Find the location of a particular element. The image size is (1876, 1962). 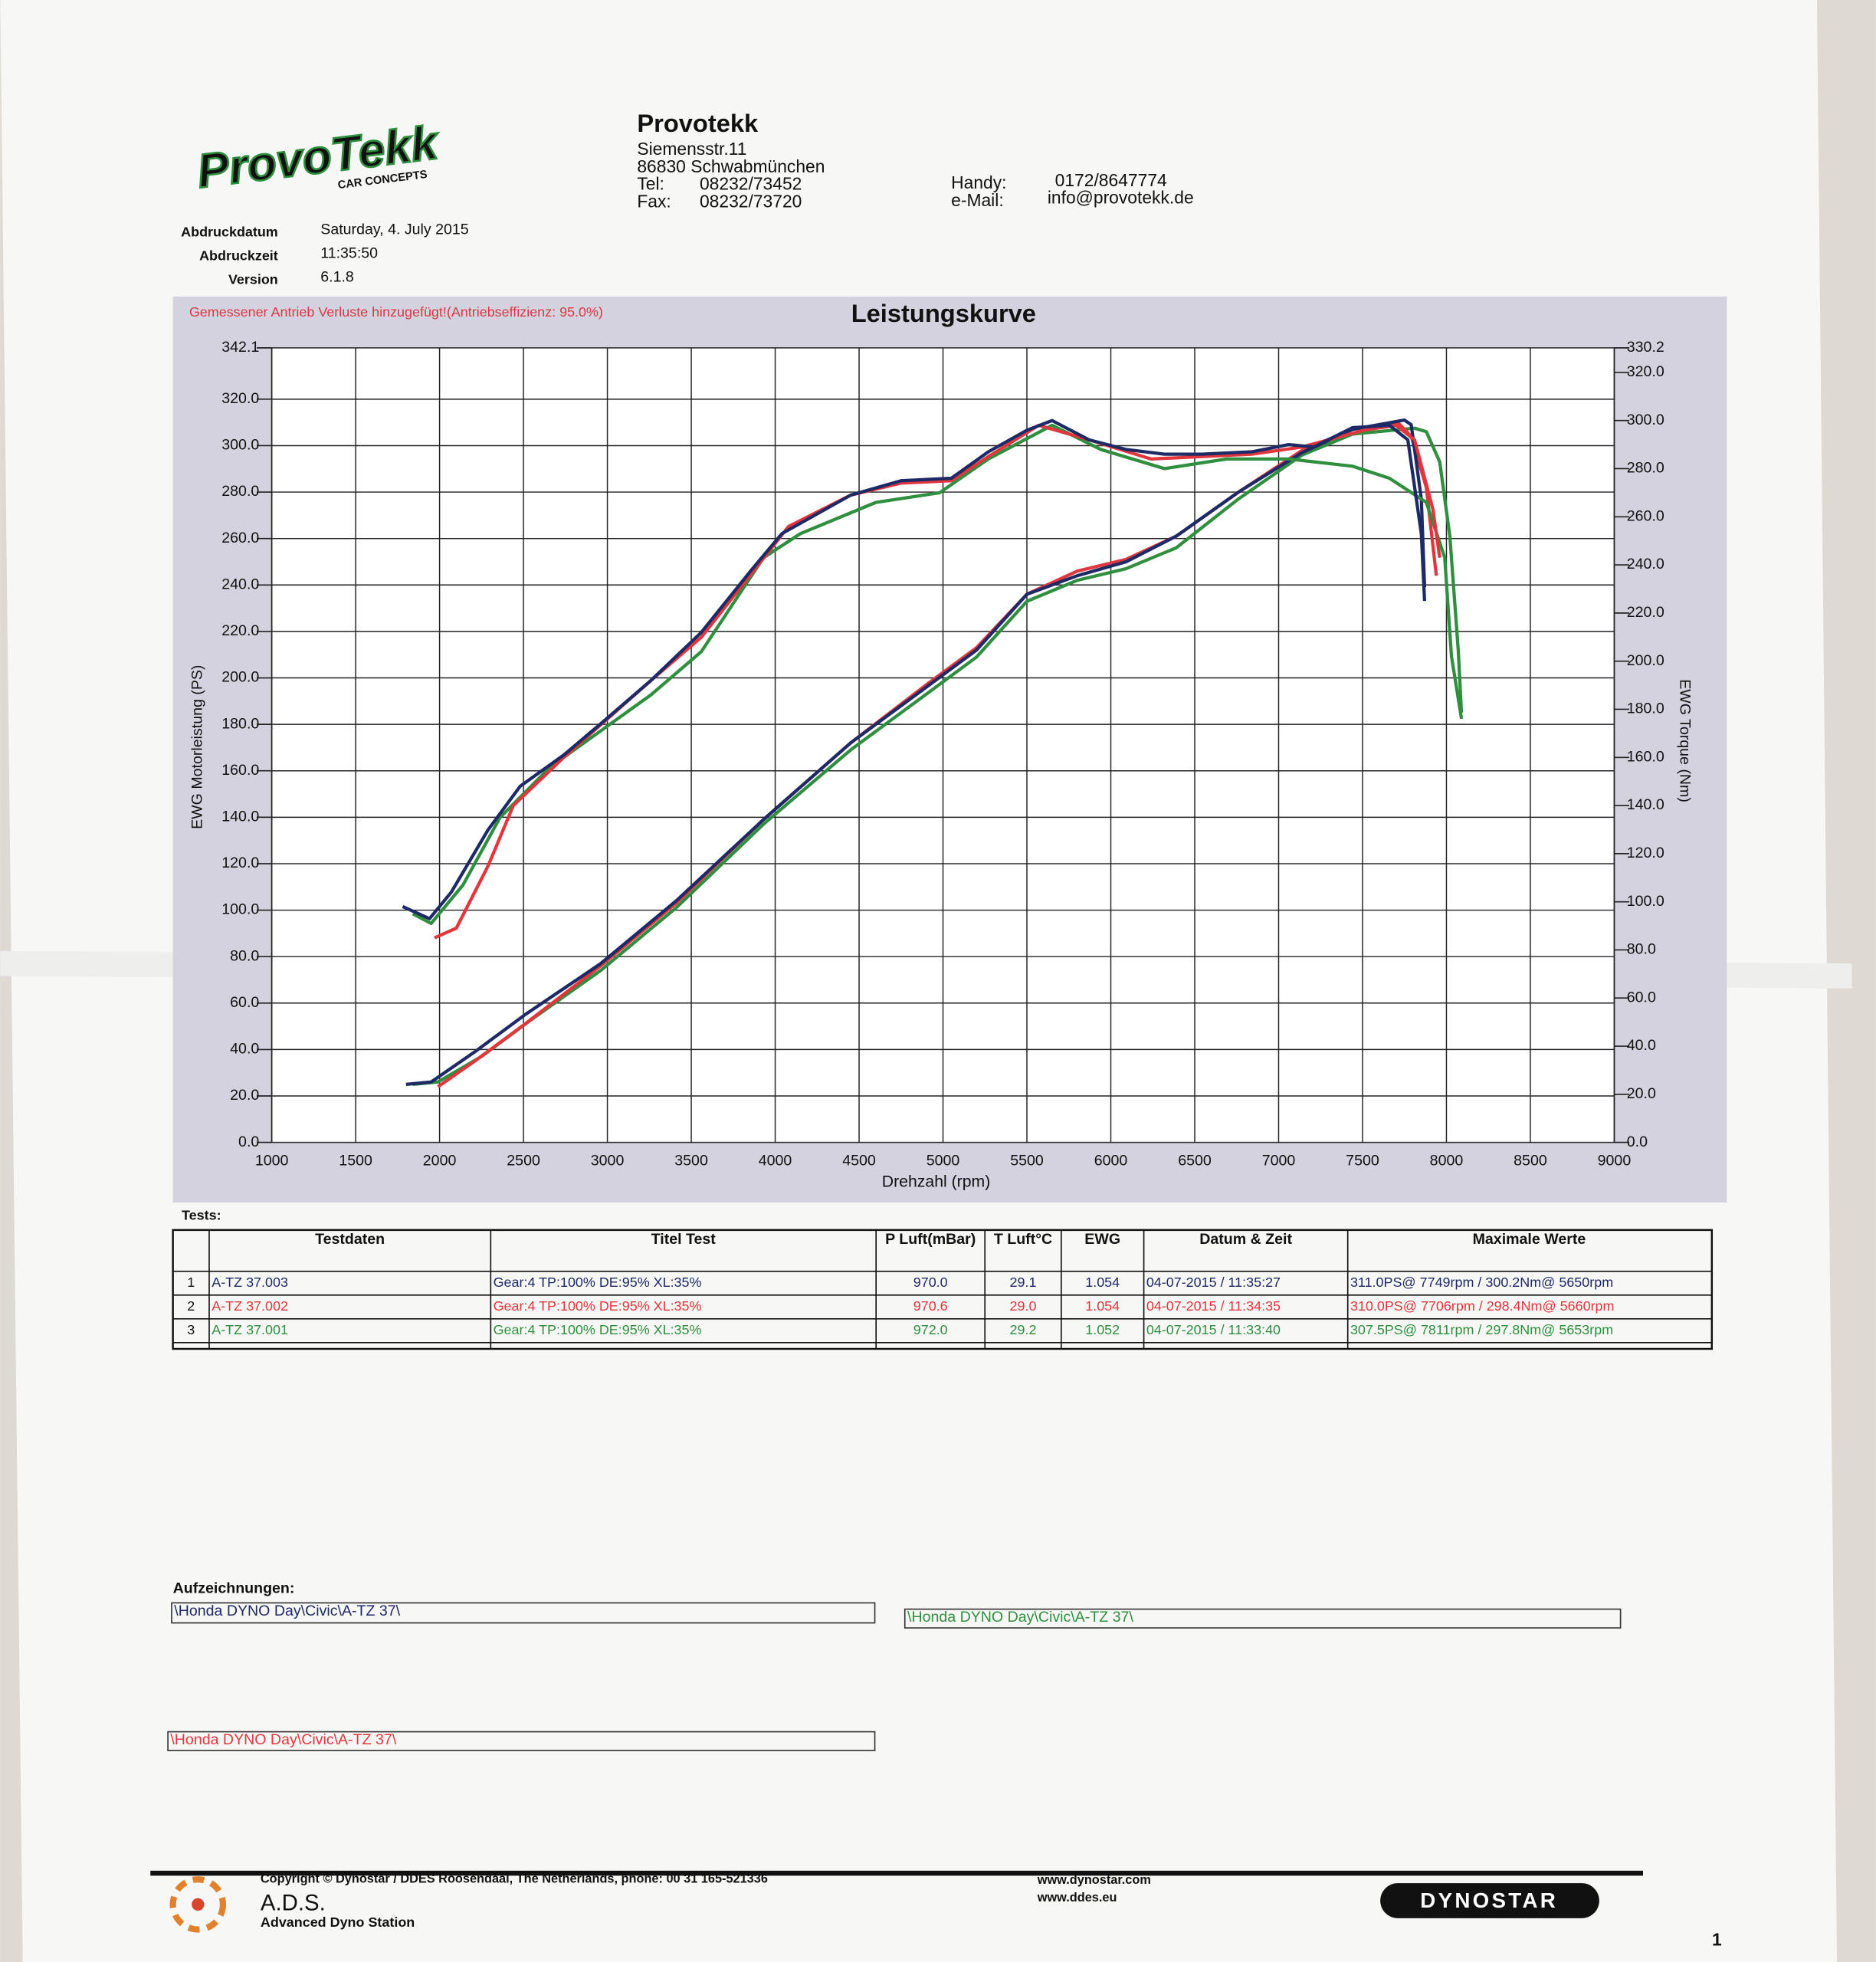

meta-label: Version is located at coordinates (253, 279).